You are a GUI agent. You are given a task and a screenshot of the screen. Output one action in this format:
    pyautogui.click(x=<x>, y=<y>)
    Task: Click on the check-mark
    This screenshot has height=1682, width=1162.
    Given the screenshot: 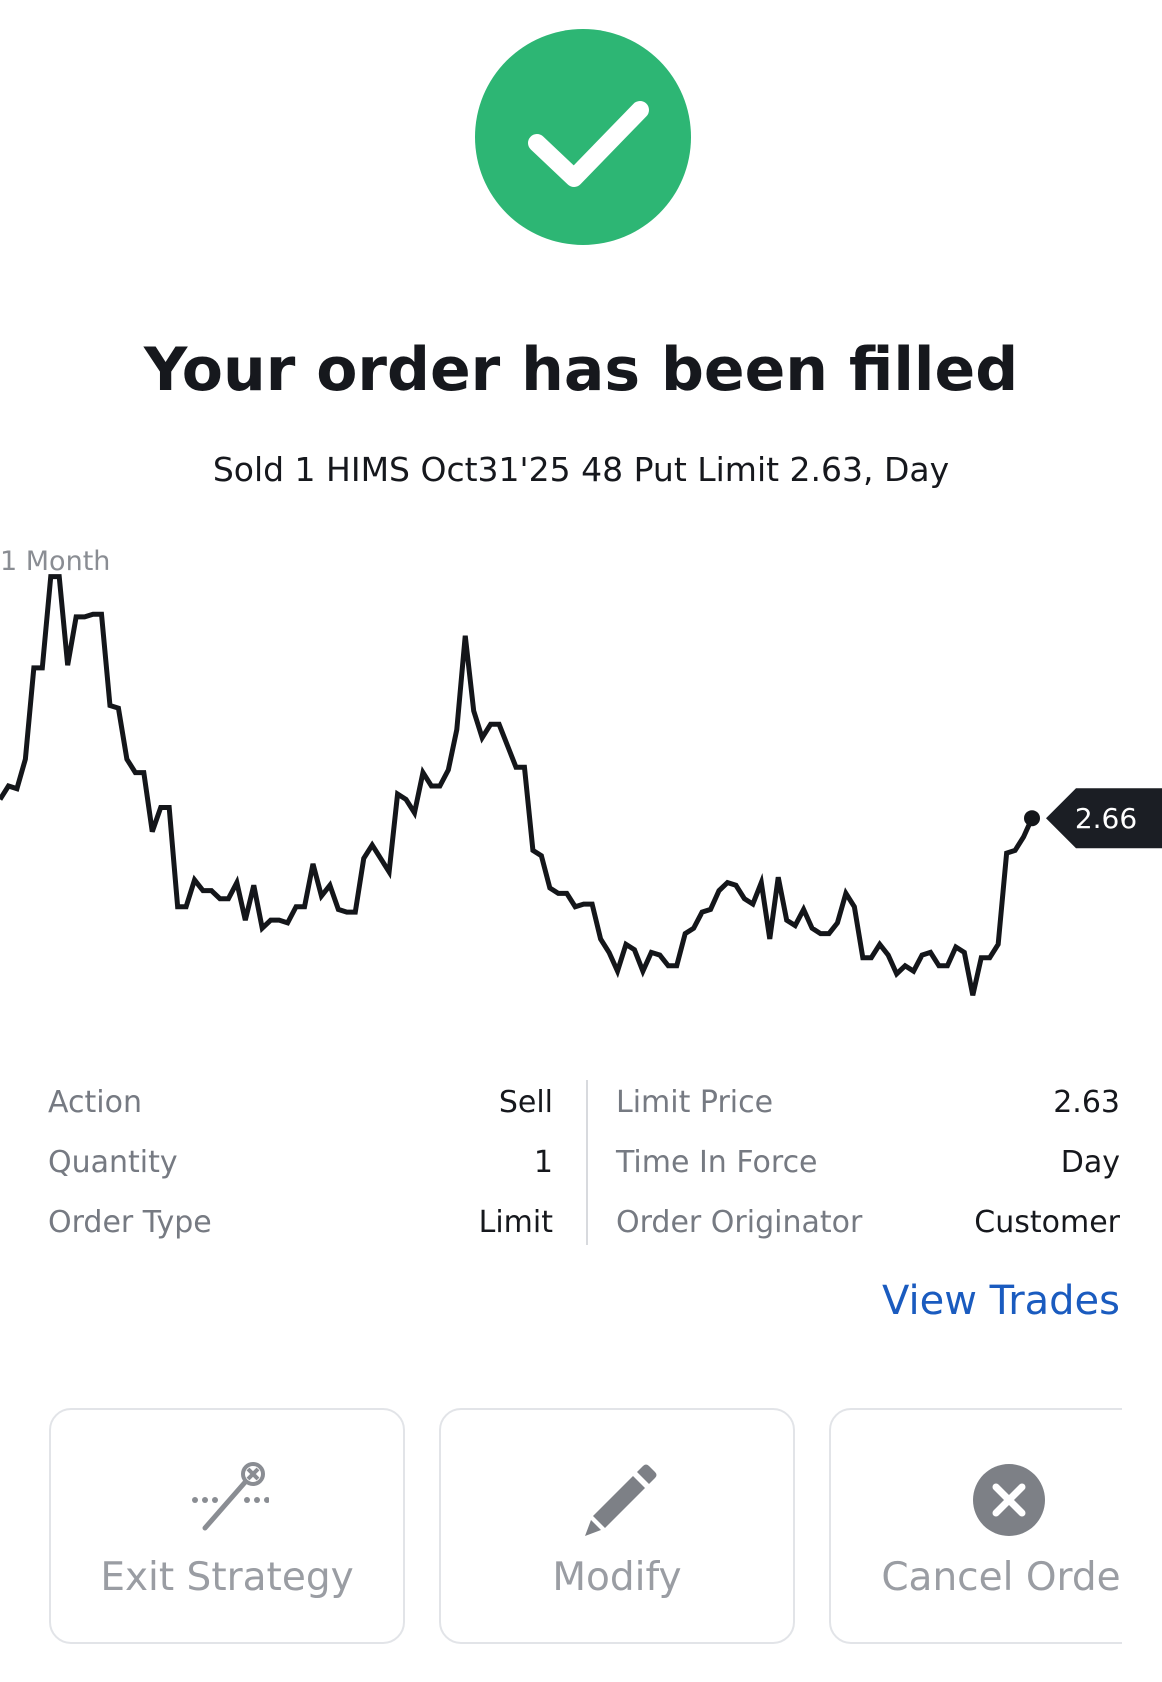 What is the action you would take?
    pyautogui.click(x=588, y=144)
    